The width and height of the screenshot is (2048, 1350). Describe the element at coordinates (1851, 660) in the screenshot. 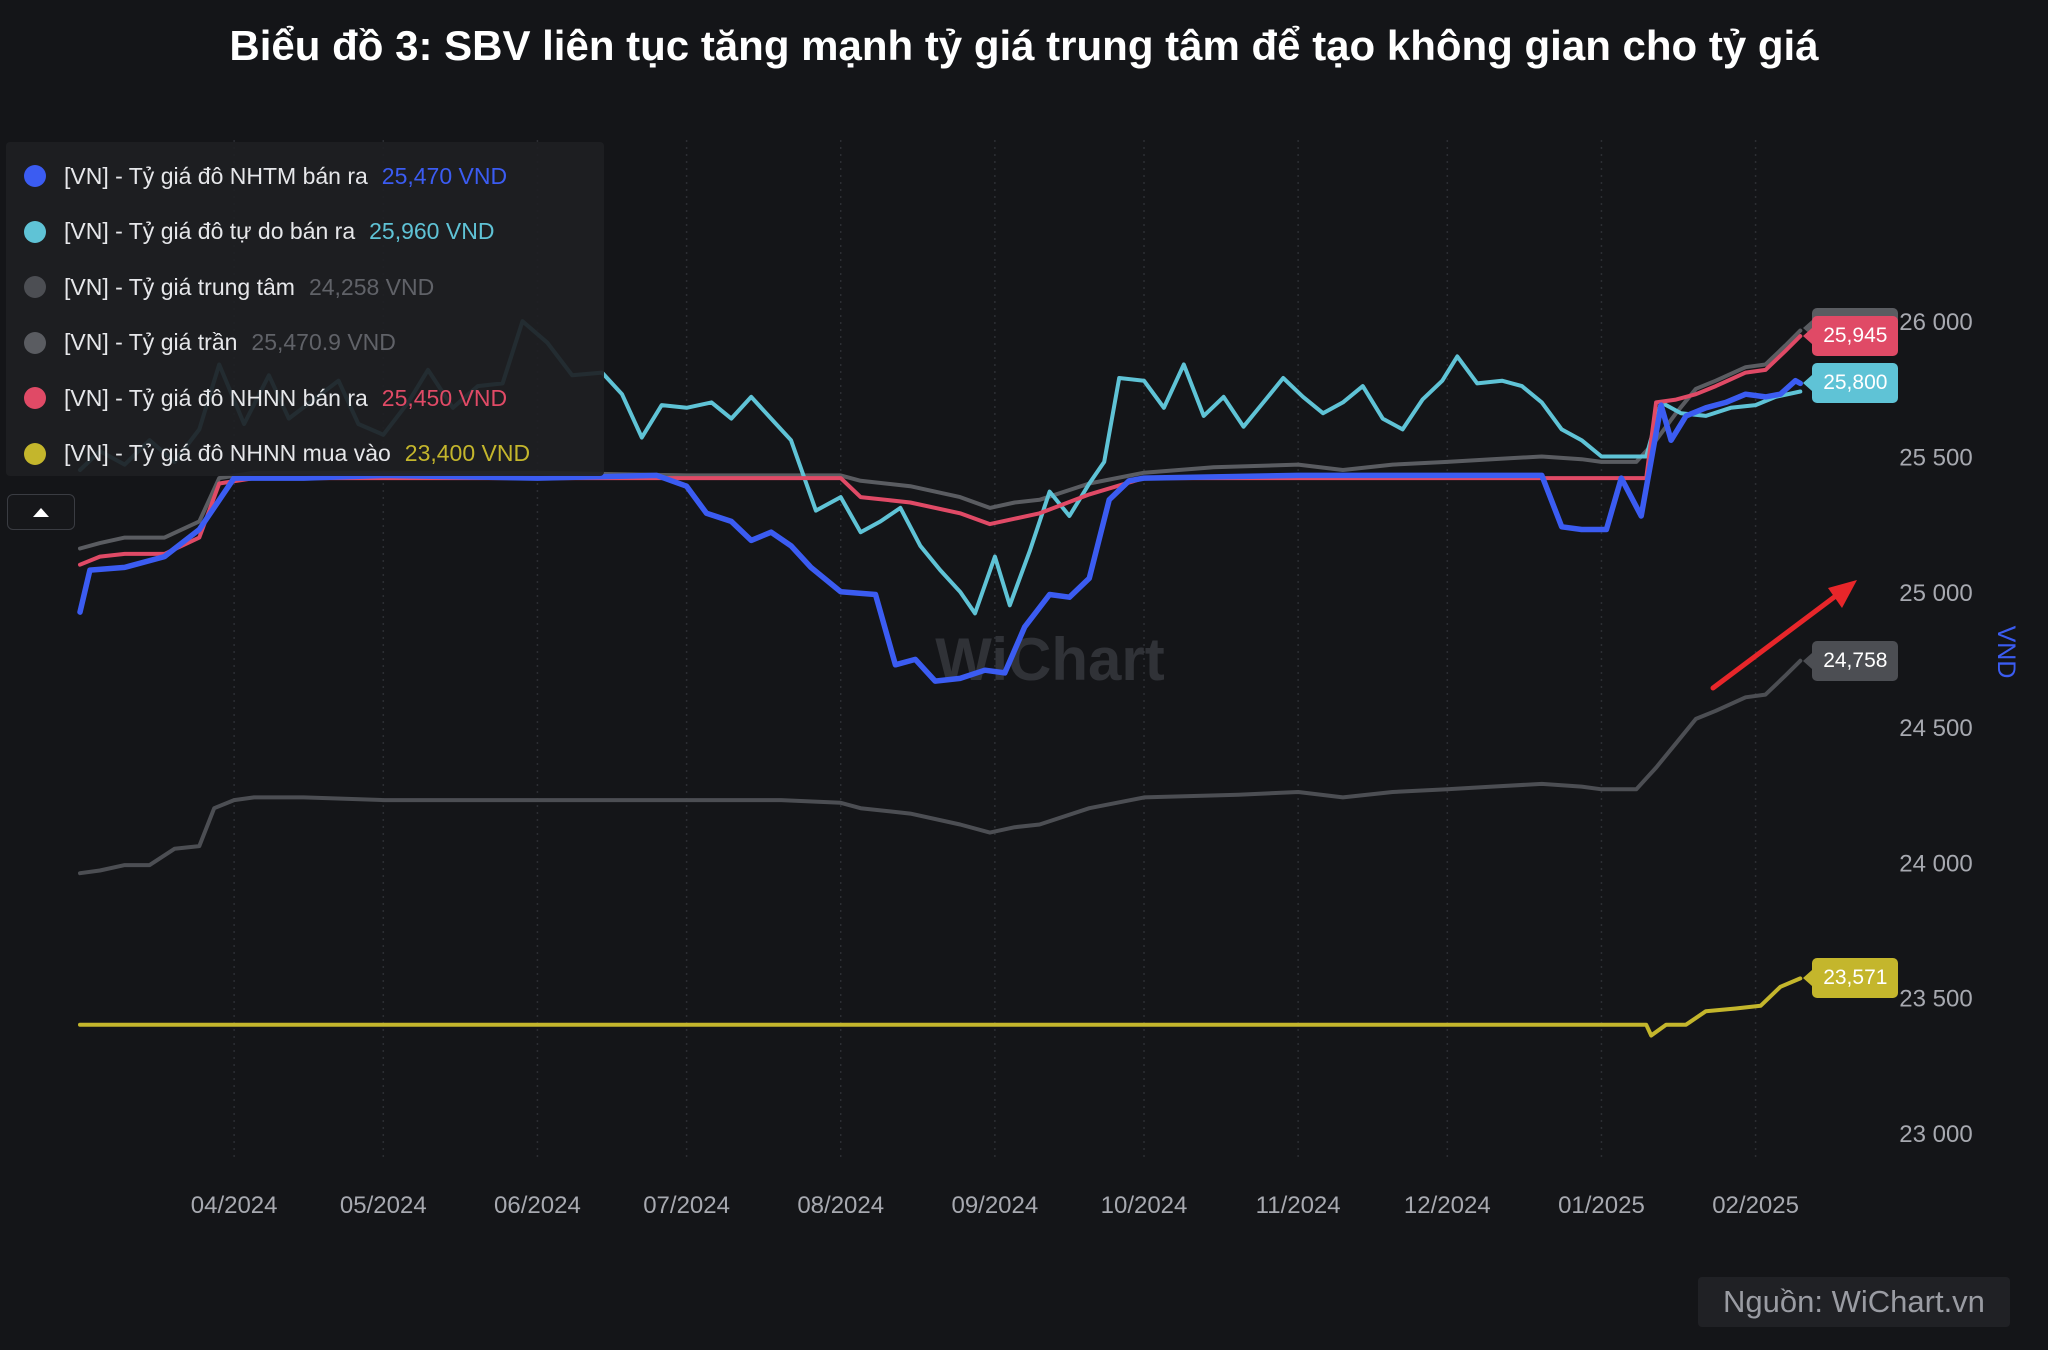

I see `end-value-badge: 24,758` at that location.